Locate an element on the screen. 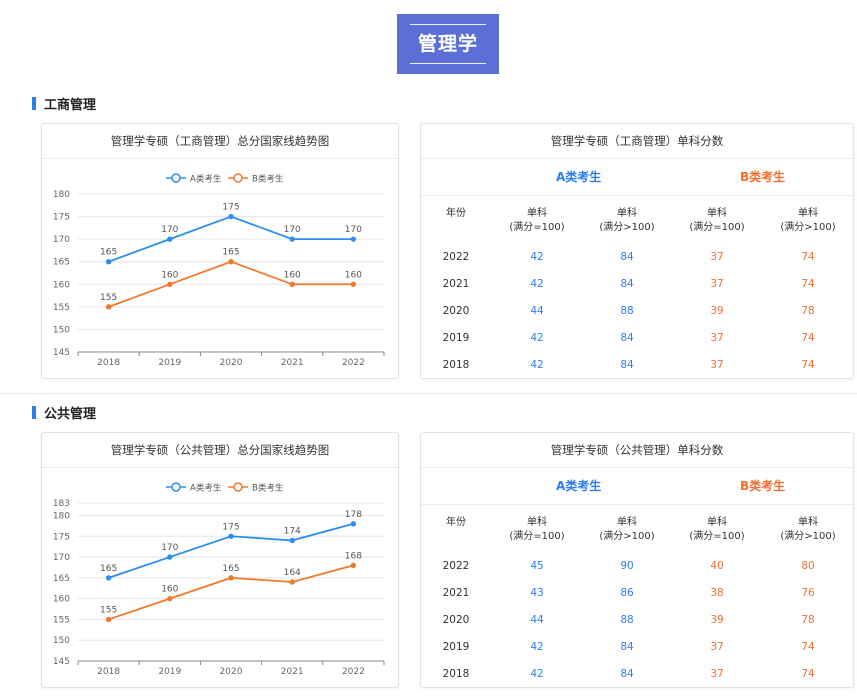 This screenshot has width=857, height=696. legend-label: A类考生 is located at coordinates (206, 488).